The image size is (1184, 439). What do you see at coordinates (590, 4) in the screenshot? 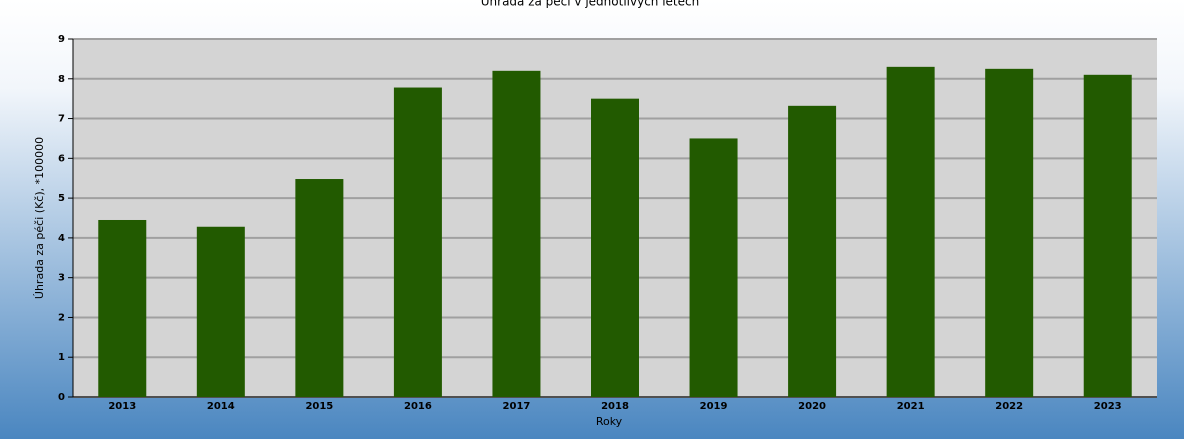
I see `chart-title: Úhrada za péči v jednotlivých letech` at bounding box center [590, 4].